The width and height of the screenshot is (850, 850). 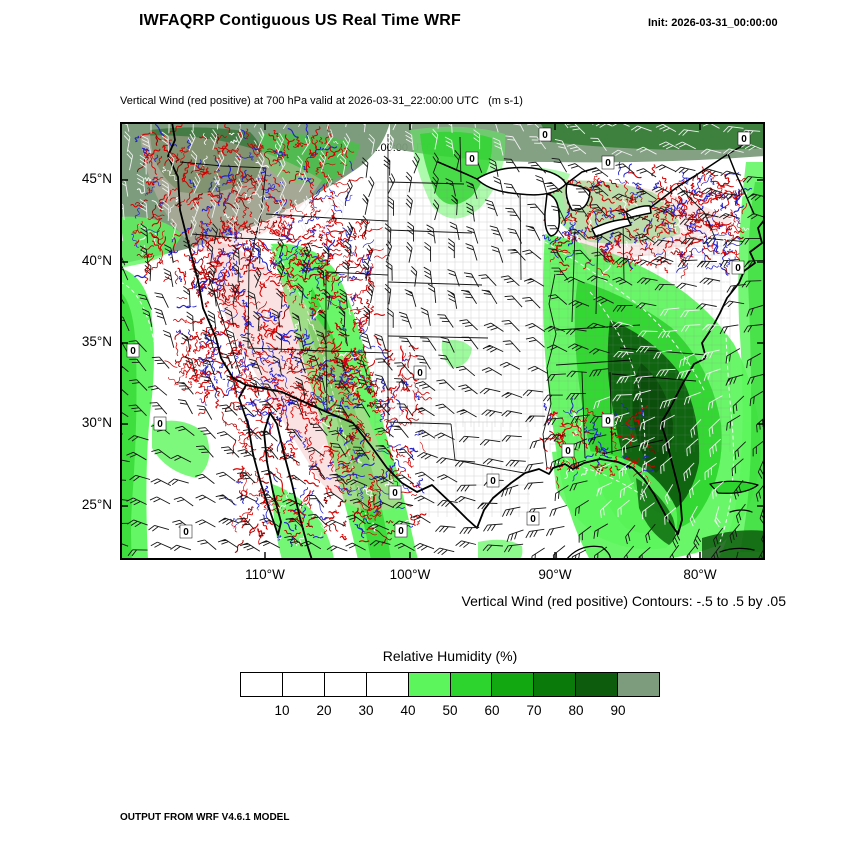 What do you see at coordinates (282, 710) in the screenshot?
I see `colorbar-tick-label: 10` at bounding box center [282, 710].